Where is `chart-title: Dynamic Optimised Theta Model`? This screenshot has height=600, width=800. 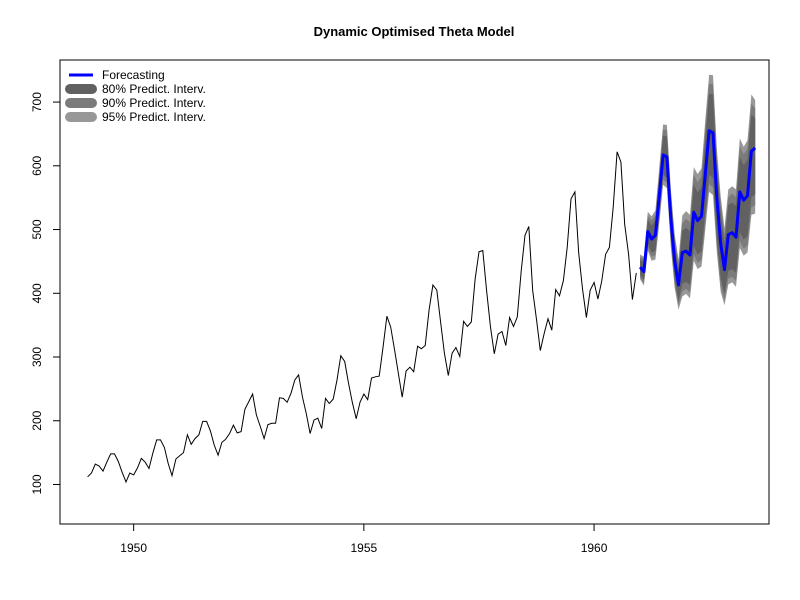
chart-title: Dynamic Optimised Theta Model is located at coordinates (414, 31).